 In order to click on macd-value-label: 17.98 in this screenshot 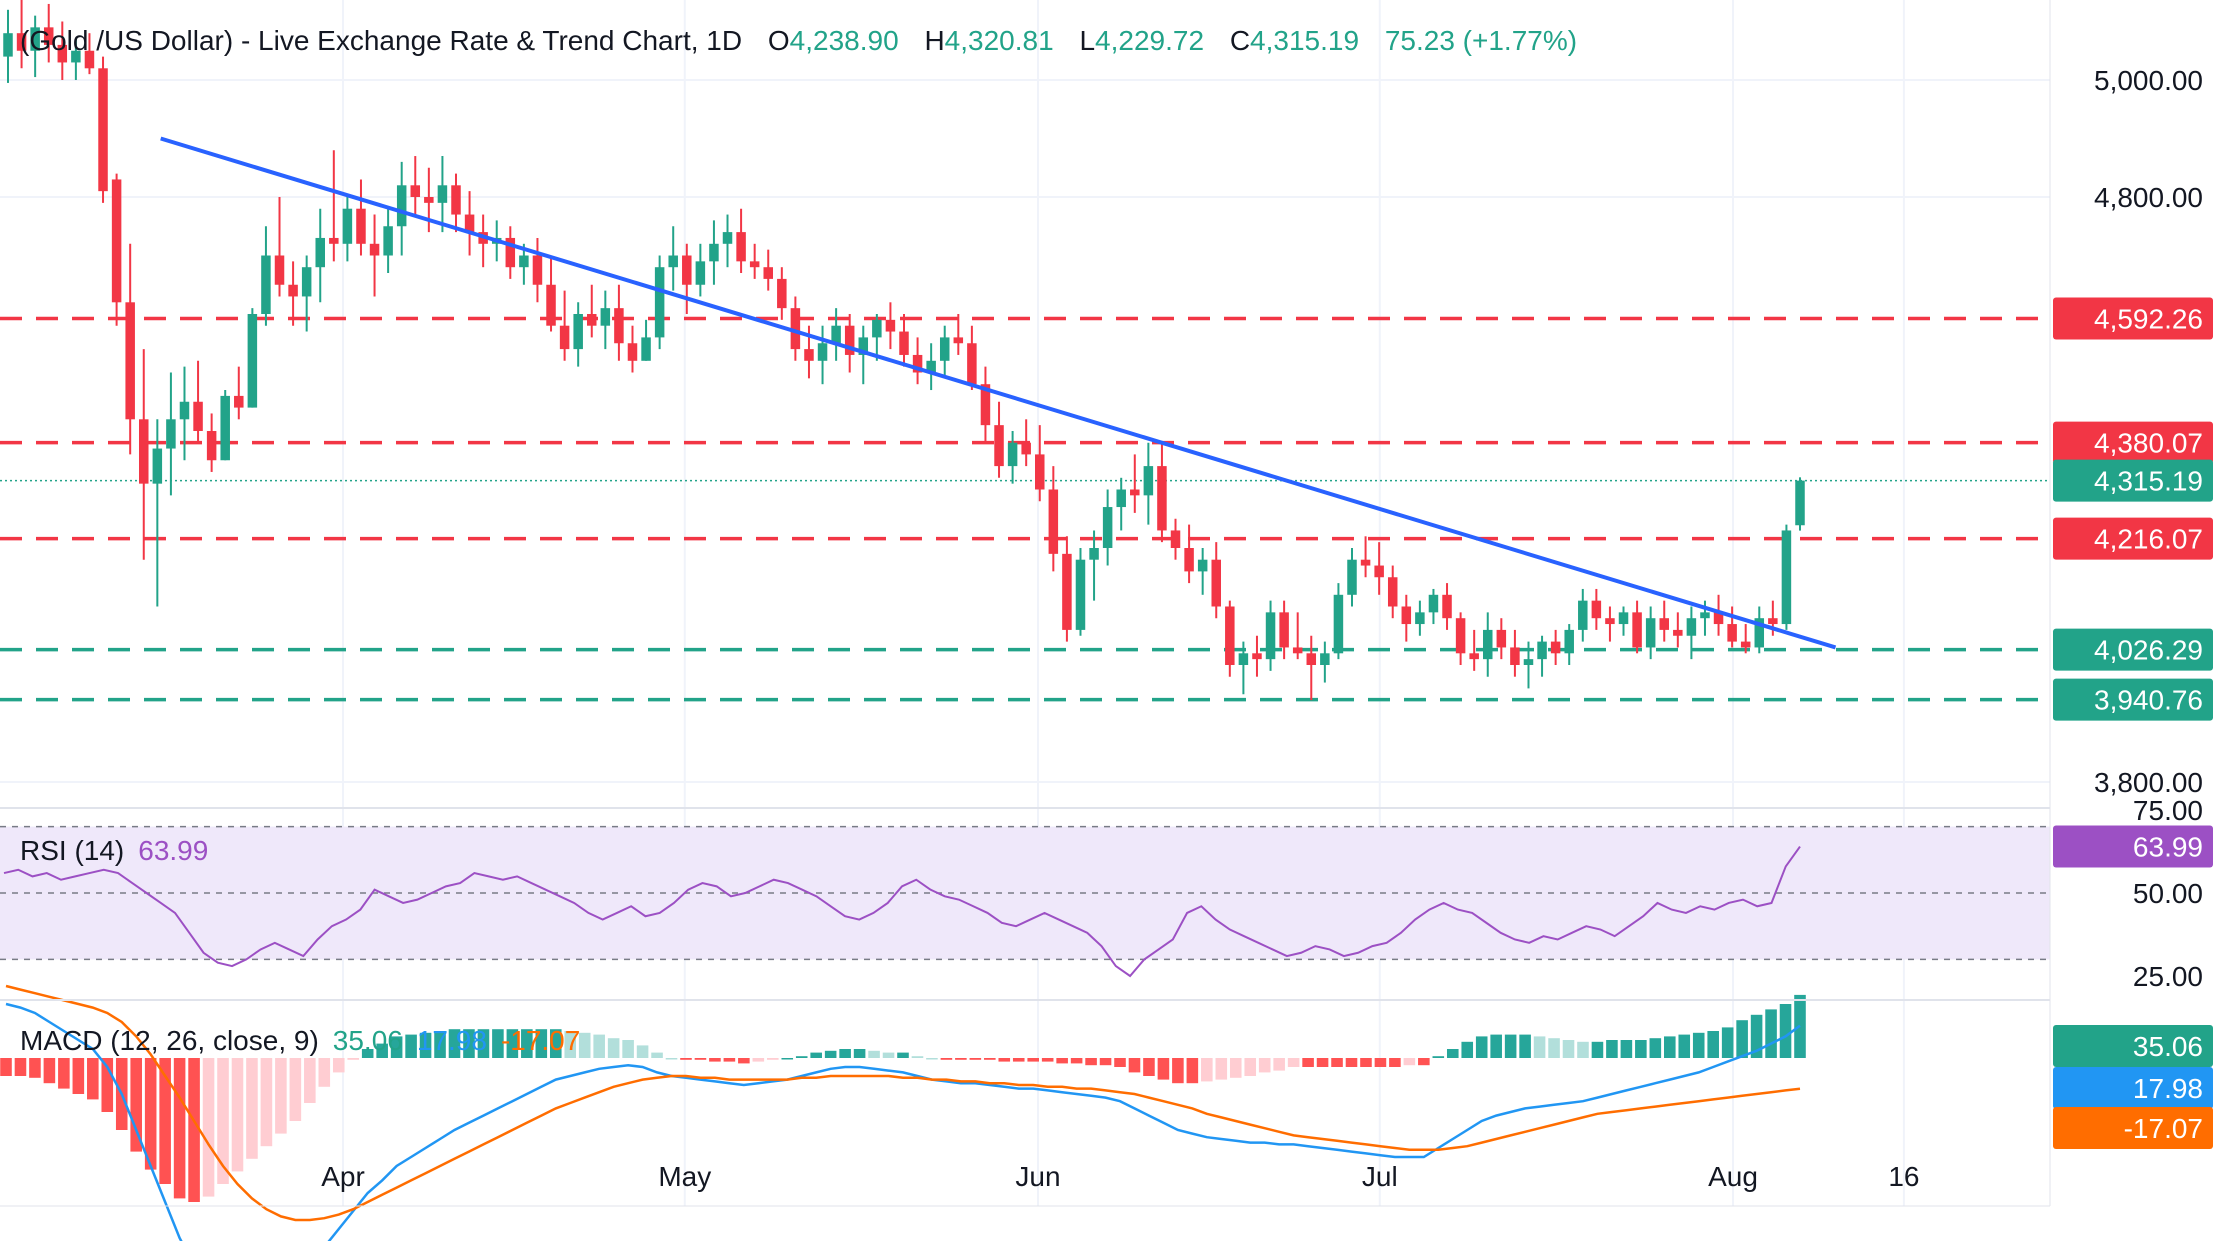, I will do `click(2168, 1088)`.